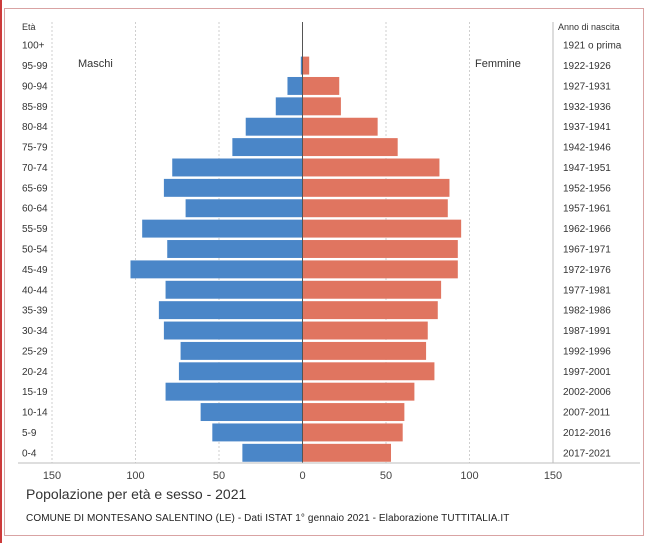 This screenshot has height=543, width=649. I want to click on x-tick-label: 0, so click(302, 476).